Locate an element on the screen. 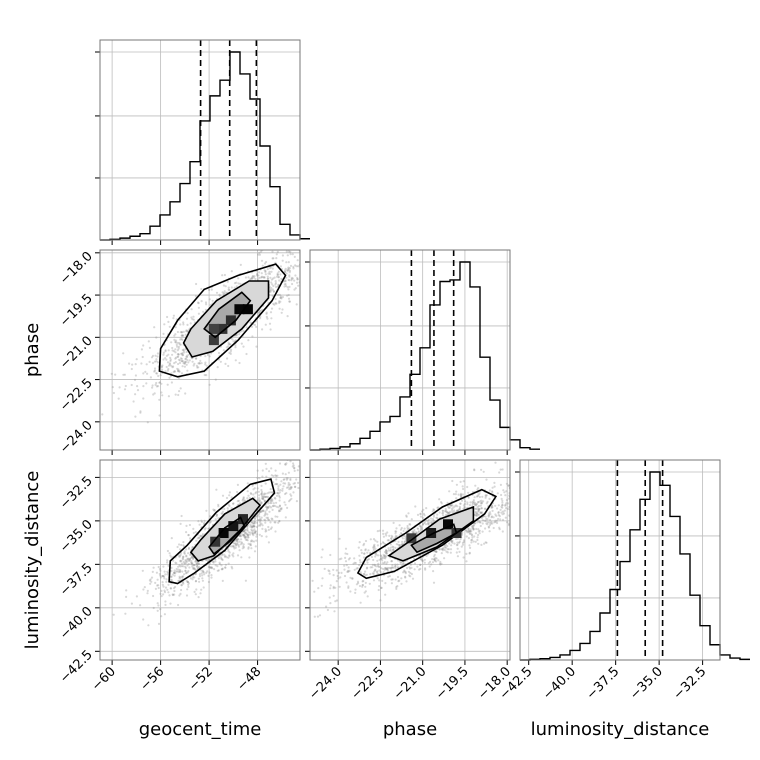 Image resolution: width=760 pixels, height=760 pixels. y-tick-label: −37.5 is located at coordinates (76, 580).